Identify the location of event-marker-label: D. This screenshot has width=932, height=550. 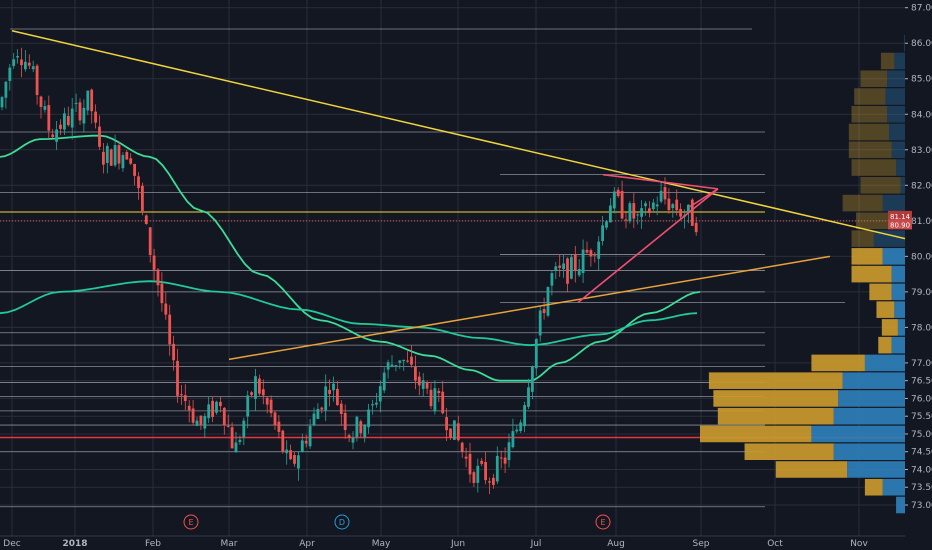
(342, 522).